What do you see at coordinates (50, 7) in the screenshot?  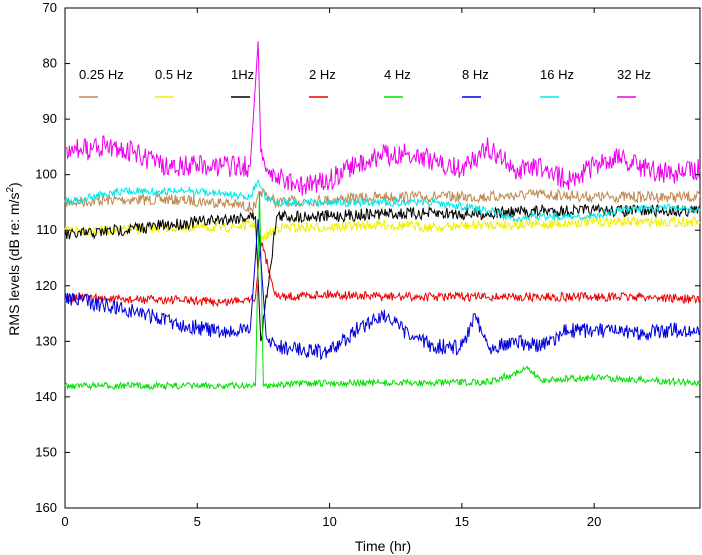 I see `y-tick-label: 70` at bounding box center [50, 7].